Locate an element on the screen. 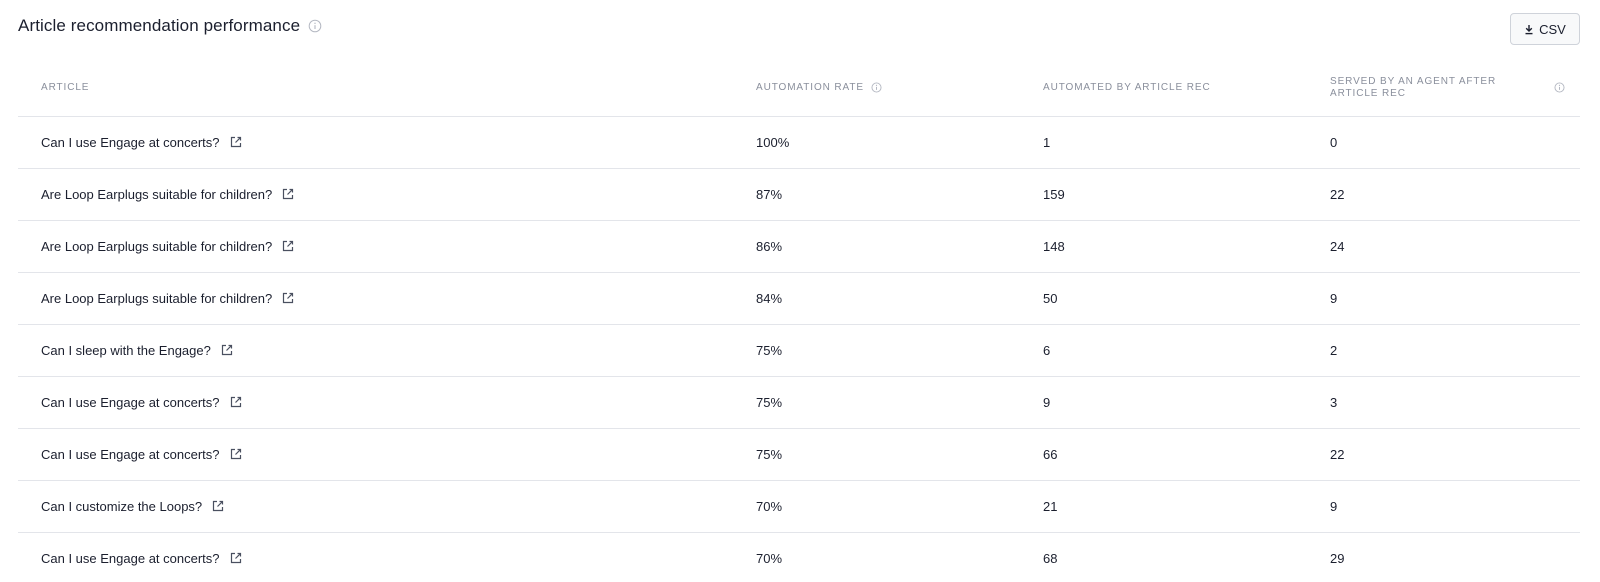  column-header-label: AUTOMATED BY ARTICLE REC is located at coordinates (1127, 87).